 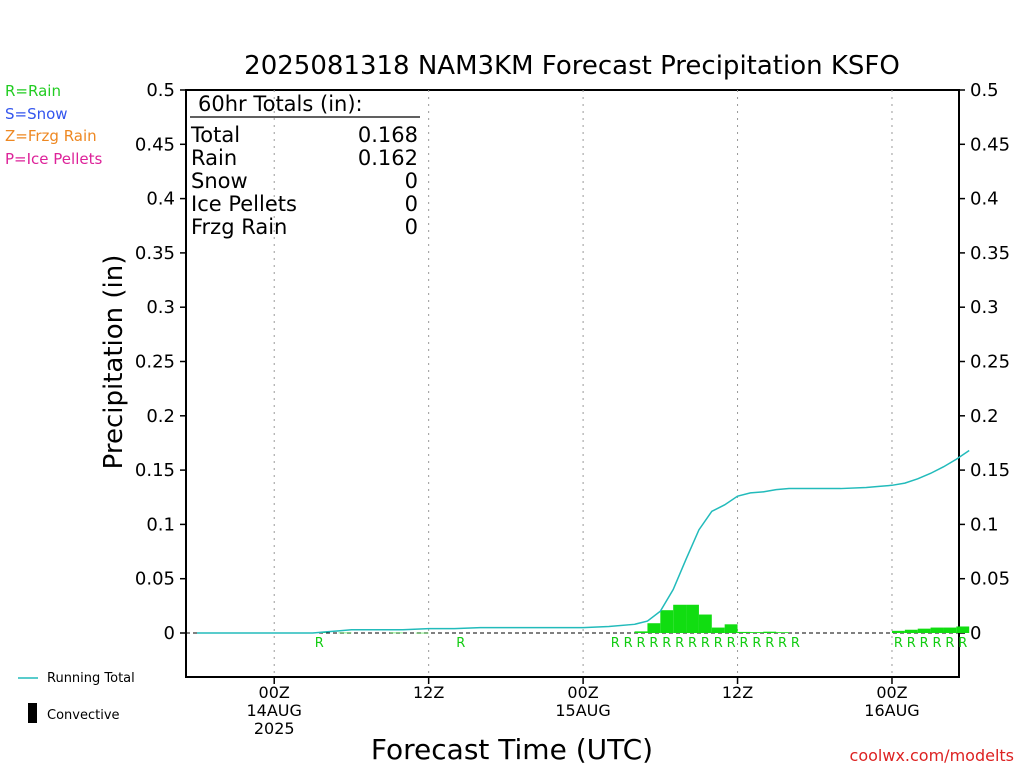 I want to click on legend-ice-pellets: P=Ice Pellets, so click(x=53, y=159).